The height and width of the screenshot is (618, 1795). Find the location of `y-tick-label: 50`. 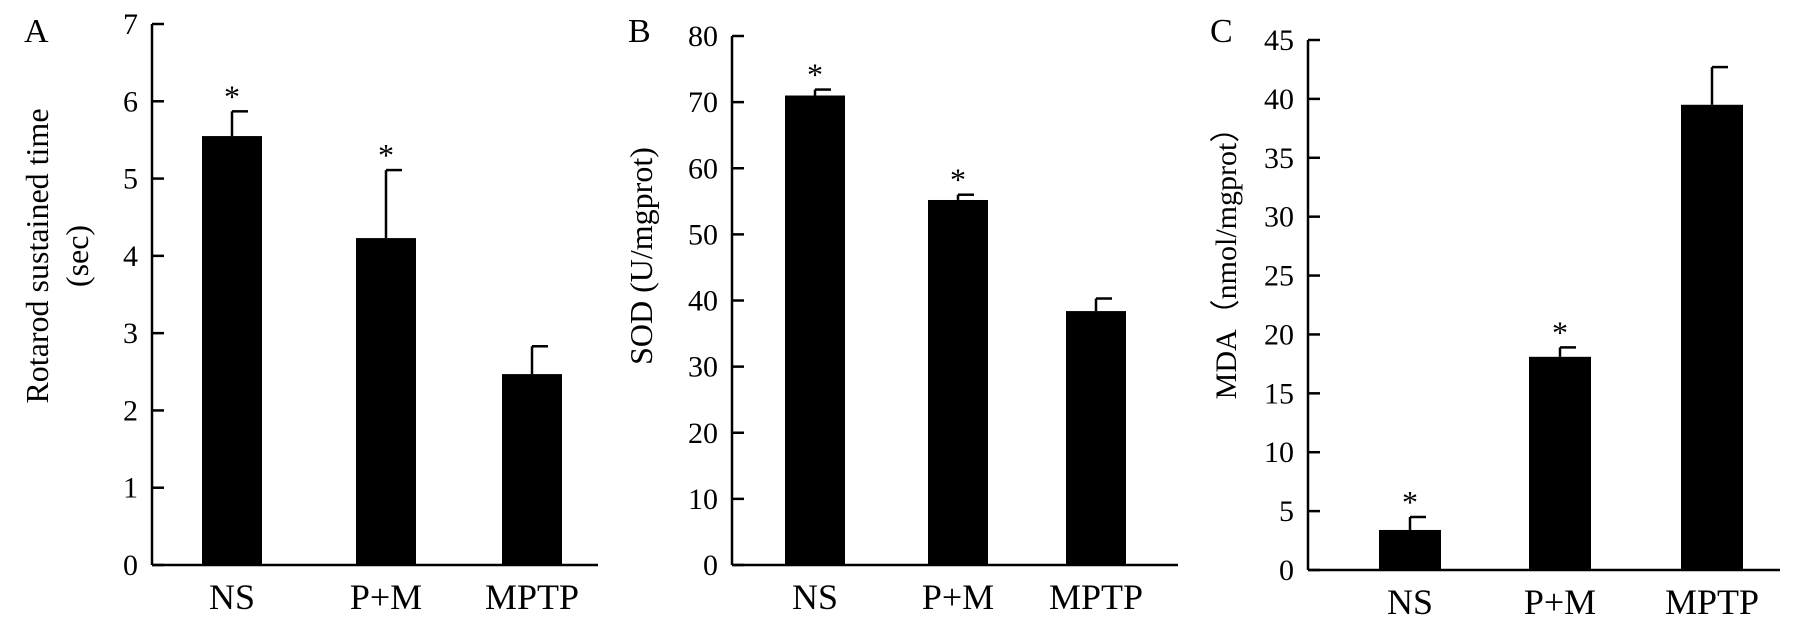

y-tick-label: 50 is located at coordinates (703, 234).